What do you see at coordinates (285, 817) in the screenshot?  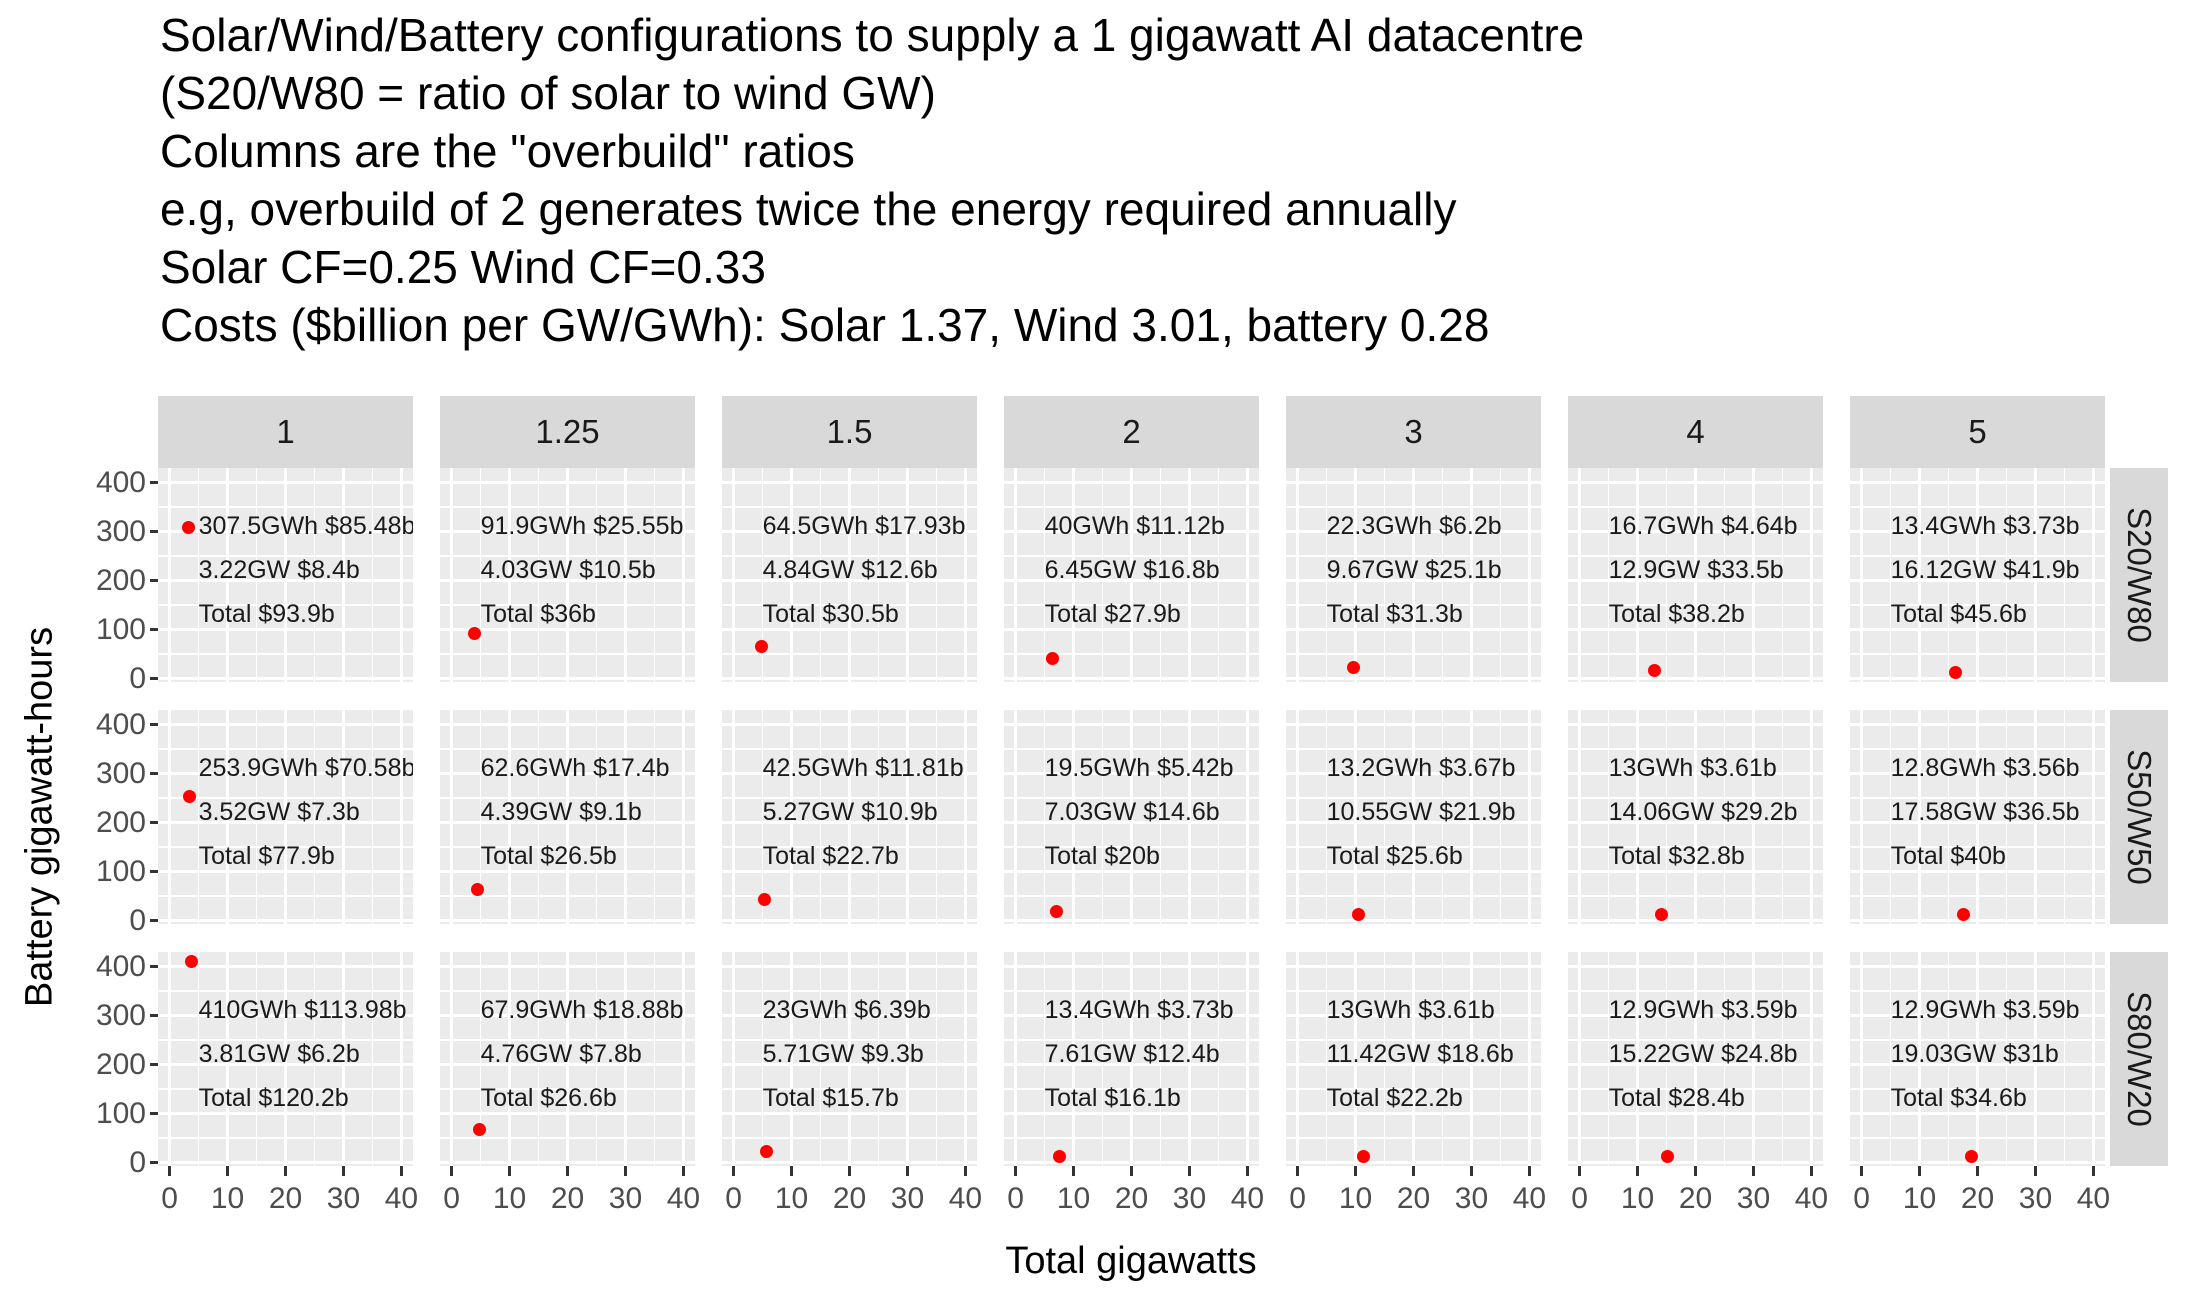 I see `facet-panel: 253.9GWh $70.58b 3.52GW $7.3b Total $77.9b` at bounding box center [285, 817].